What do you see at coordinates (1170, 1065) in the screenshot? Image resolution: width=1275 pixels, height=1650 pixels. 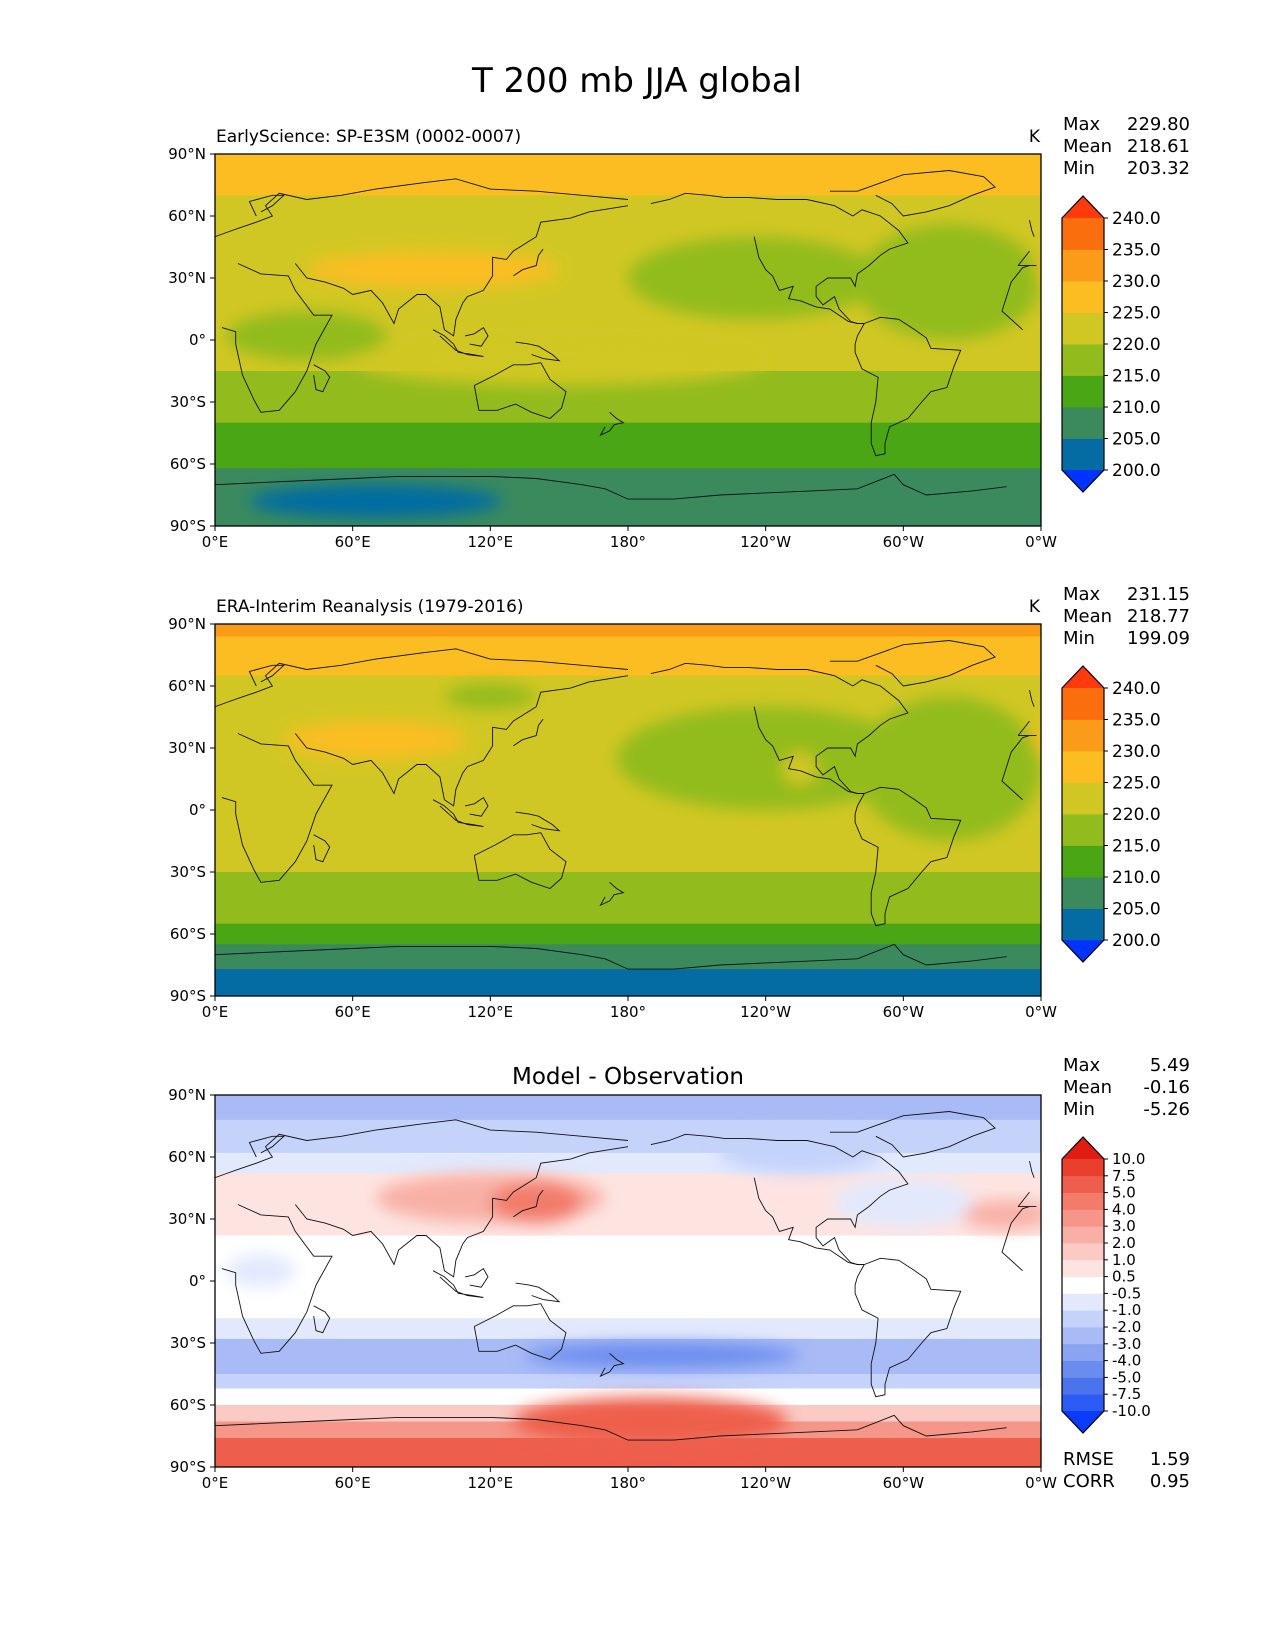 I see `stat-value: 5.49` at bounding box center [1170, 1065].